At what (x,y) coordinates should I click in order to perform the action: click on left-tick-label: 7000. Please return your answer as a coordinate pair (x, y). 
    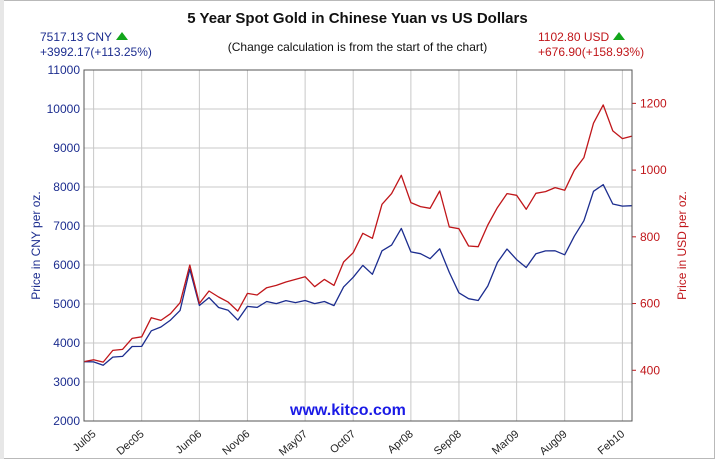
    Looking at the image, I should click on (66, 226).